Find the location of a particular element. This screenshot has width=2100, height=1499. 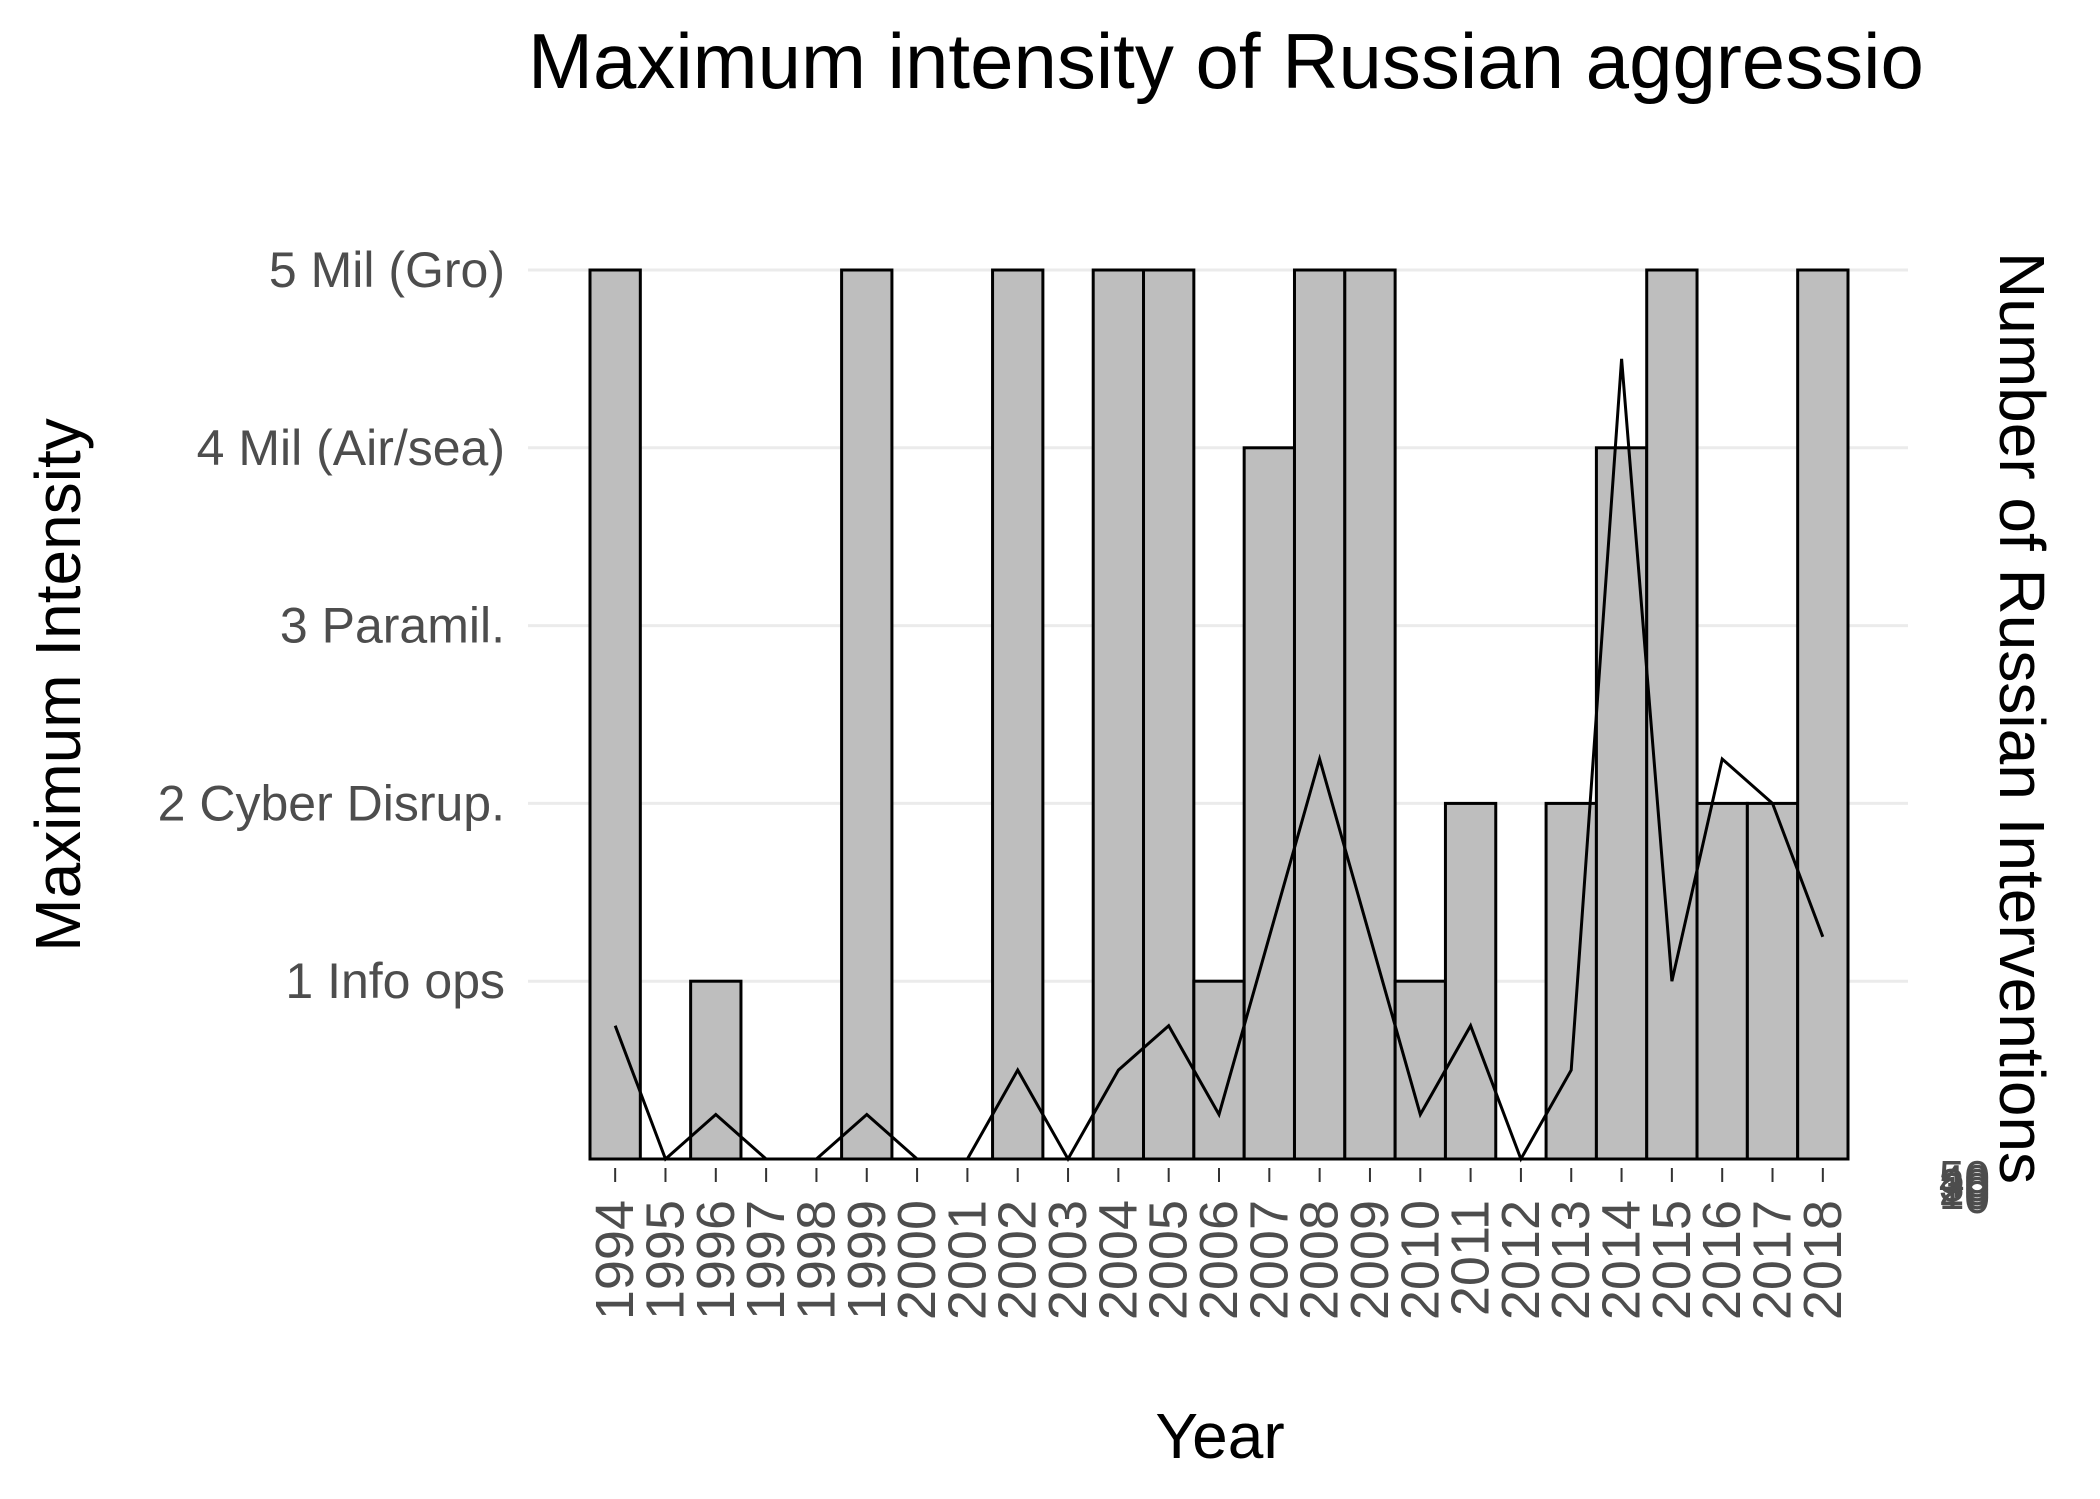

y2-tick-label: 50 is located at coordinates (1964, 1177).